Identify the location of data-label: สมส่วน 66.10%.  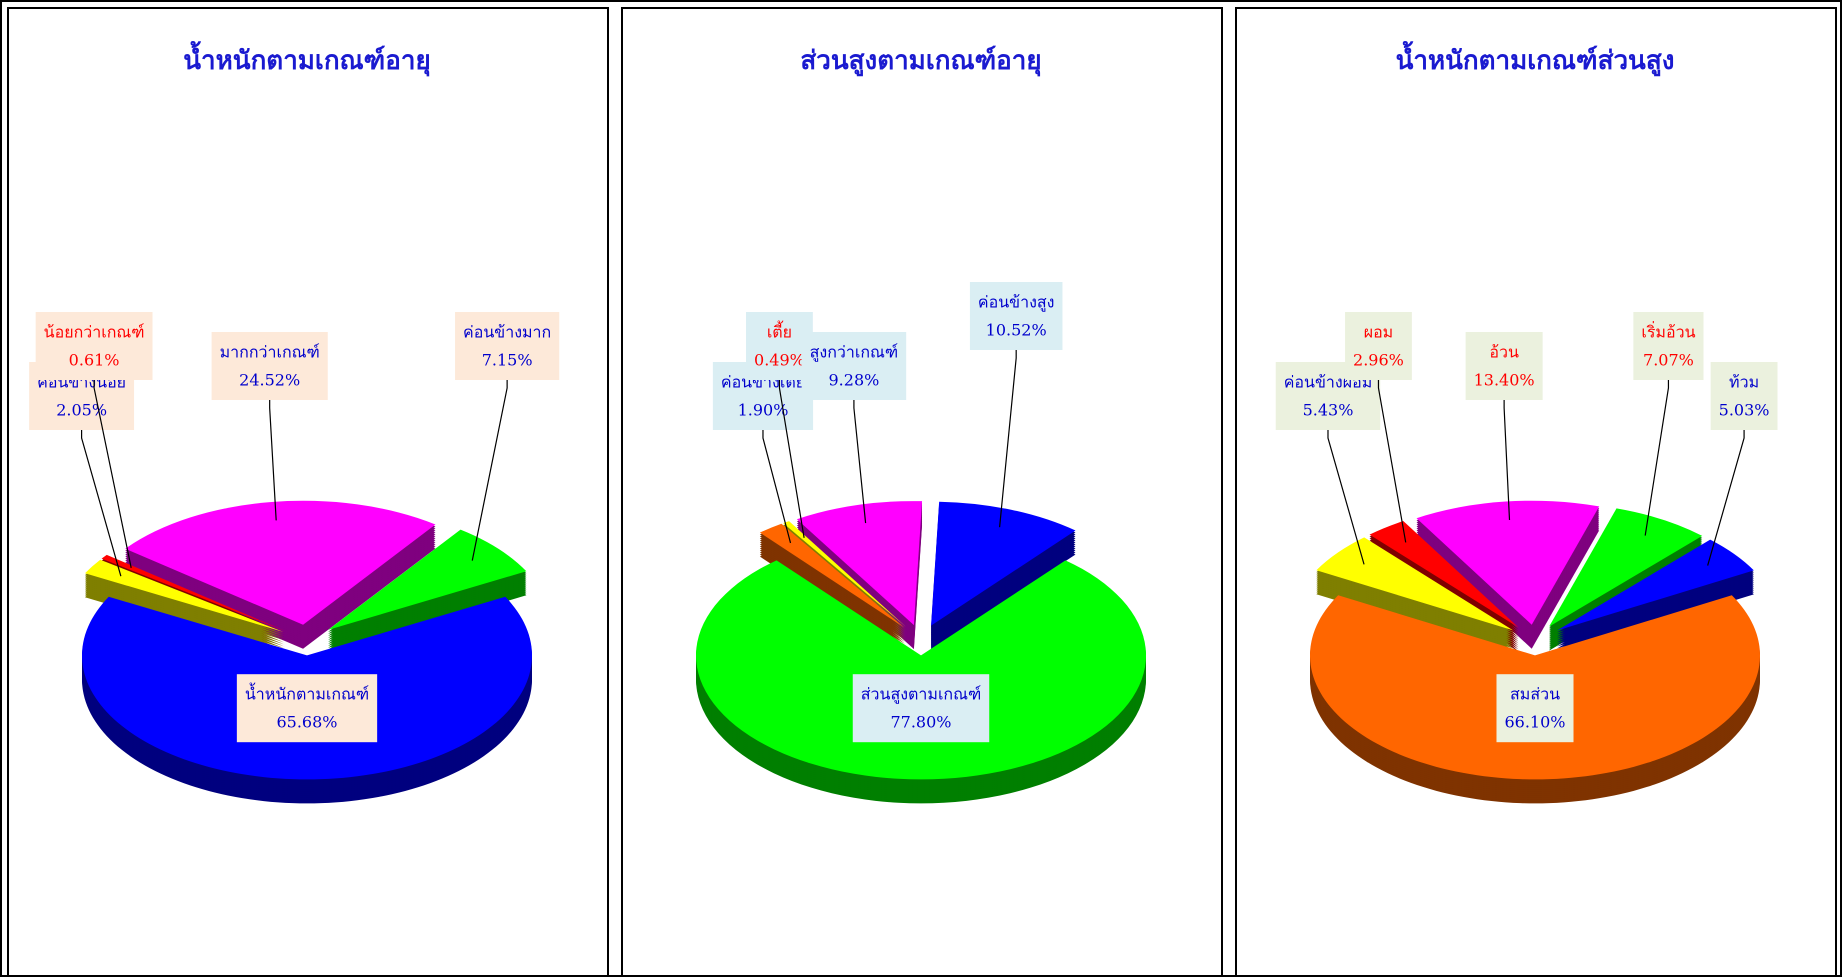
(1535, 708).